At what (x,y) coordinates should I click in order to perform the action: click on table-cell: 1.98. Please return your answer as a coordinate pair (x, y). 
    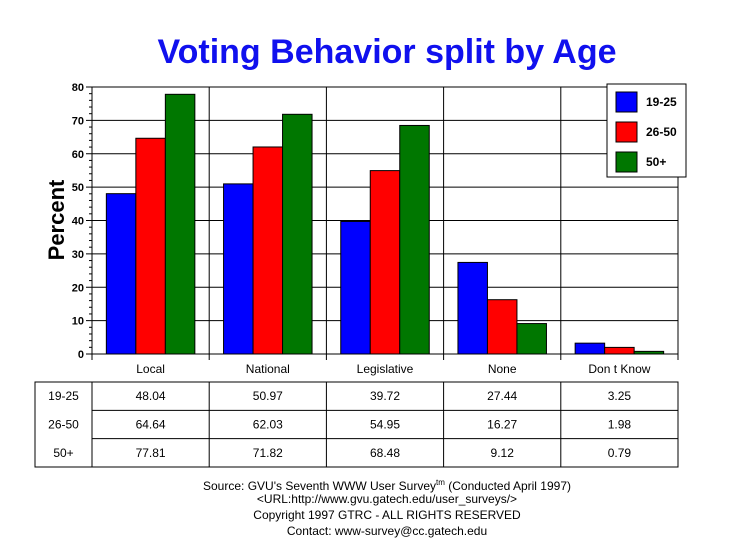
    Looking at the image, I should click on (620, 425).